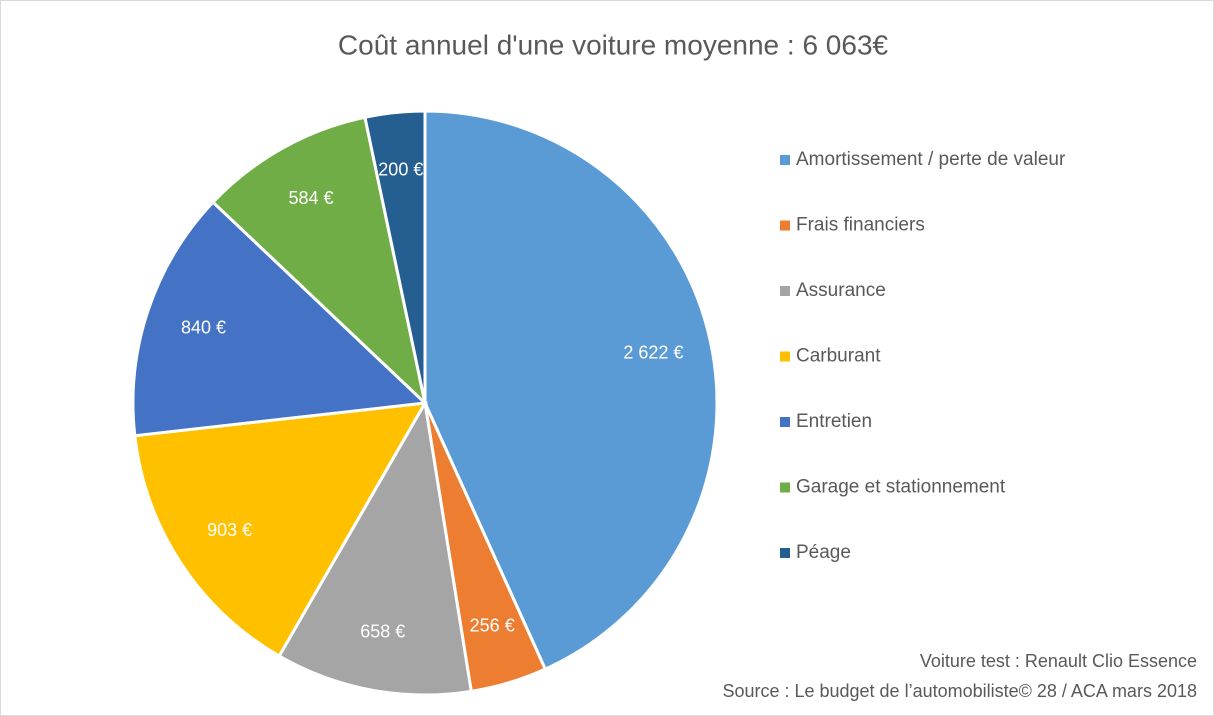 Image resolution: width=1214 pixels, height=716 pixels. What do you see at coordinates (203, 328) in the screenshot?
I see `data-label: 840 €` at bounding box center [203, 328].